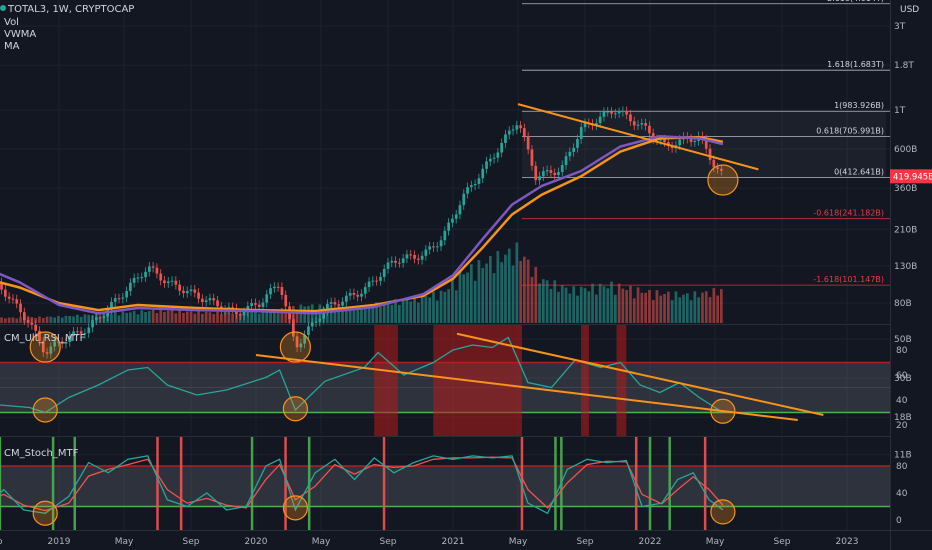 Image resolution: width=932 pixels, height=550 pixels. I want to click on indicator-vol-label: Vol, so click(11, 22).